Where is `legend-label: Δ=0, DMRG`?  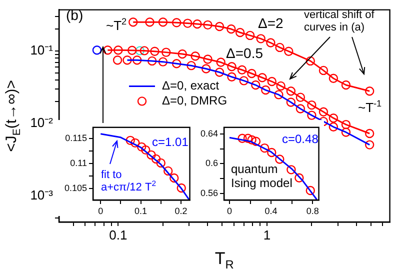
legend-label: Δ=0, DMRG is located at coordinates (195, 101).